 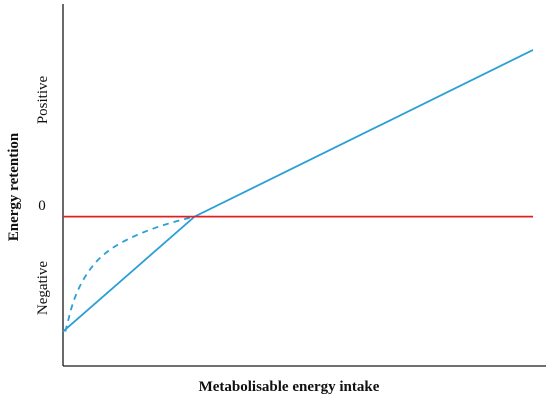 I want to click on y-tick-label-negative: Negative, so click(x=43, y=288).